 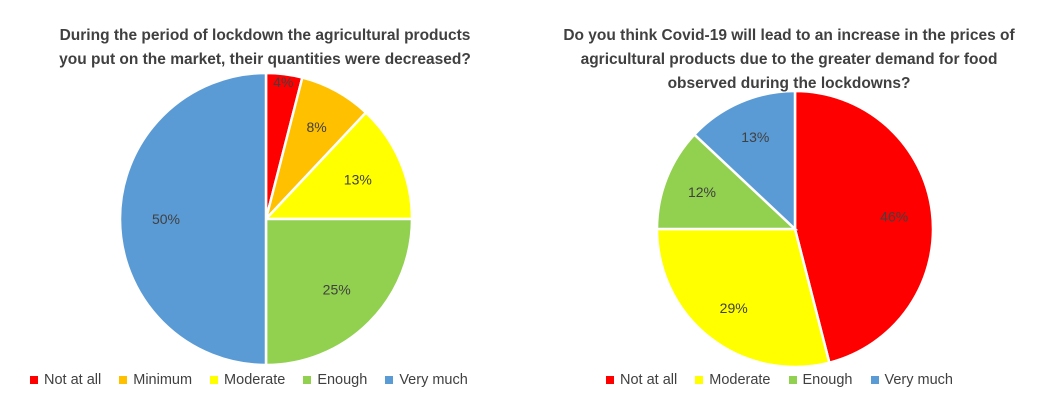 I want to click on chart-legend: Not at all Minimum Moderate Enough Very much, so click(x=249, y=380).